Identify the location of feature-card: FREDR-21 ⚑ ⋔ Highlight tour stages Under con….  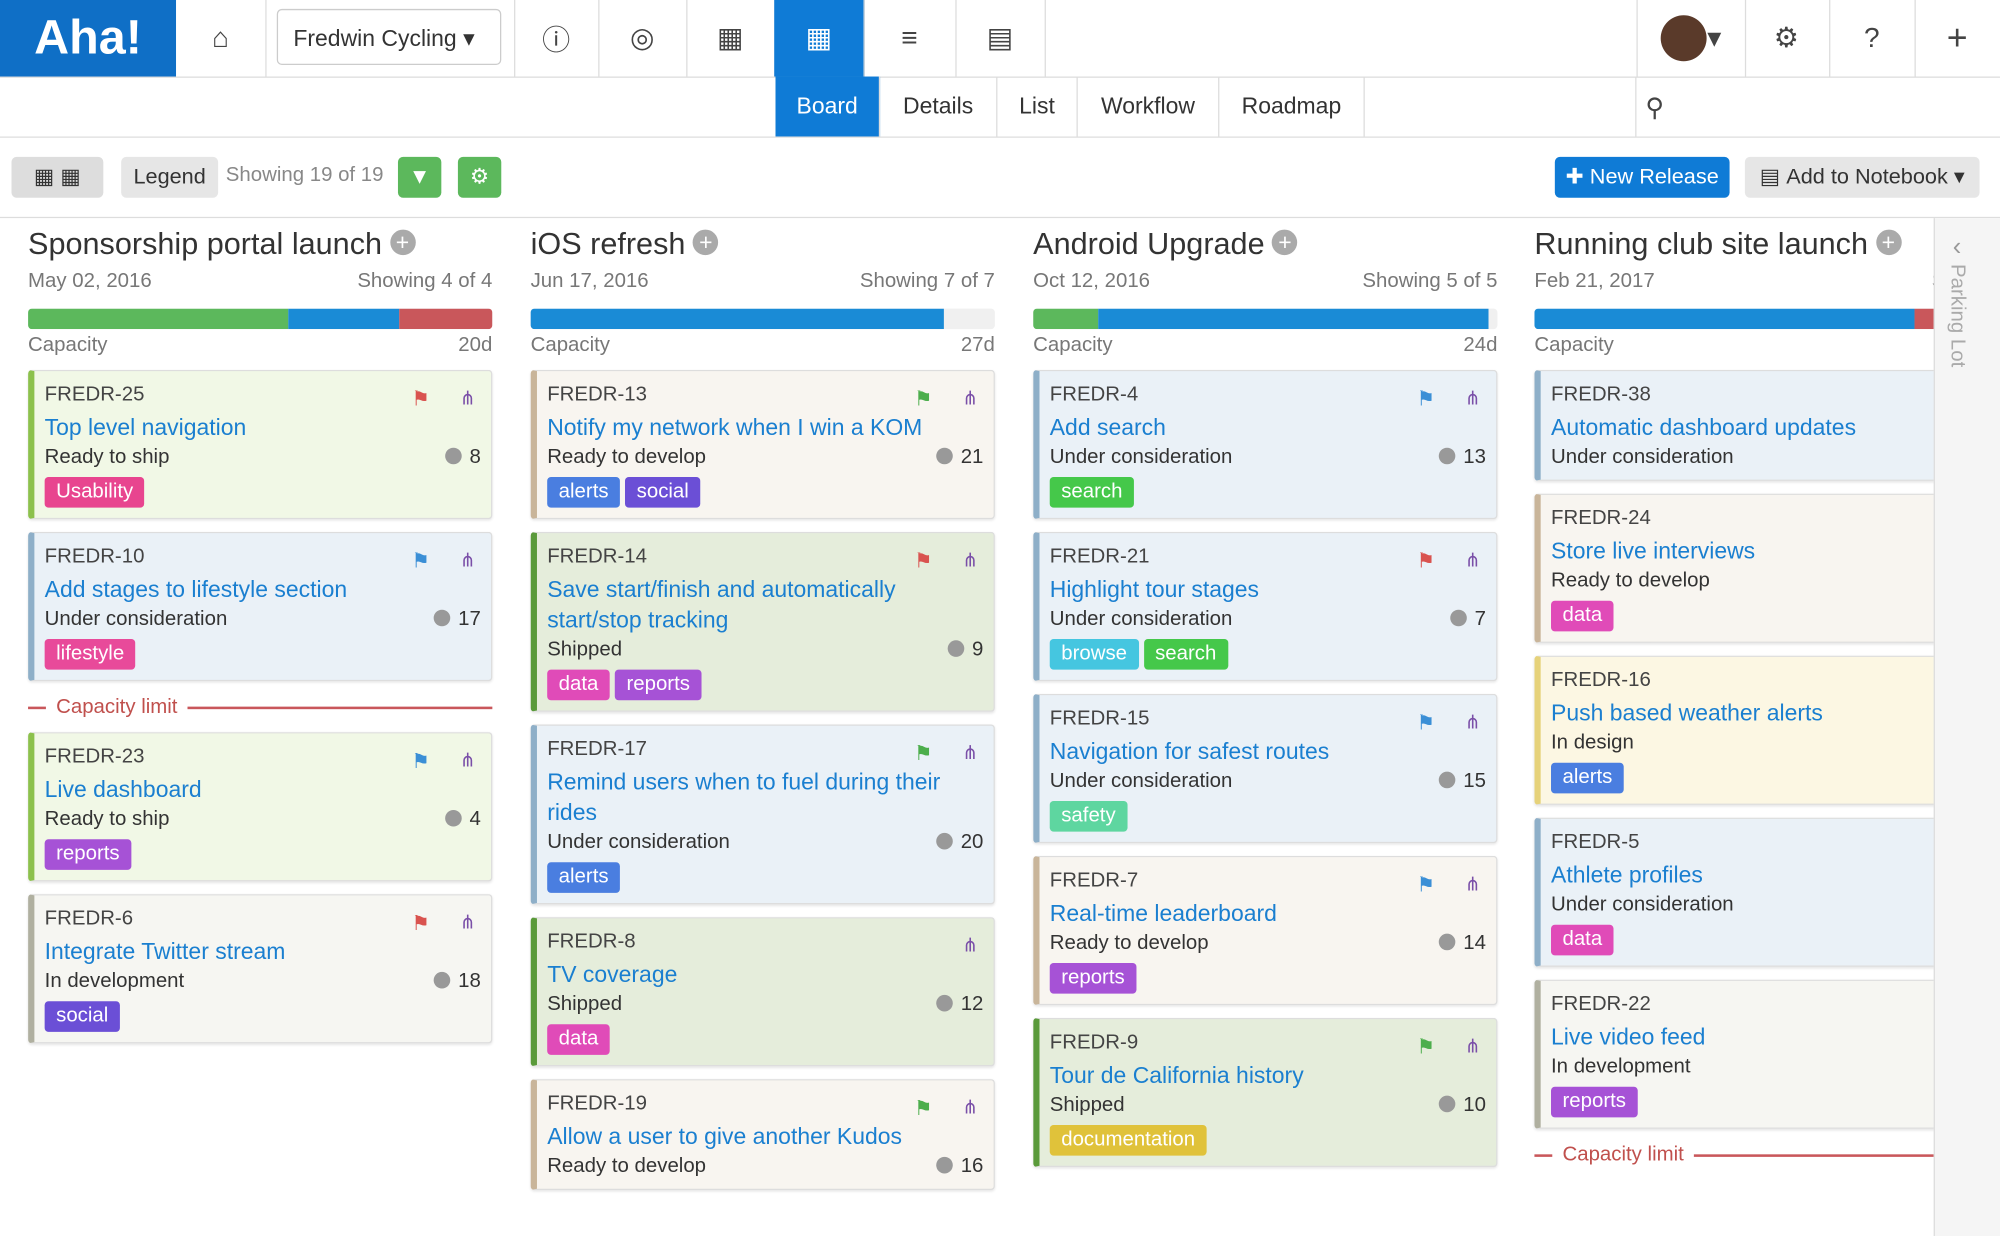
(1265, 606).